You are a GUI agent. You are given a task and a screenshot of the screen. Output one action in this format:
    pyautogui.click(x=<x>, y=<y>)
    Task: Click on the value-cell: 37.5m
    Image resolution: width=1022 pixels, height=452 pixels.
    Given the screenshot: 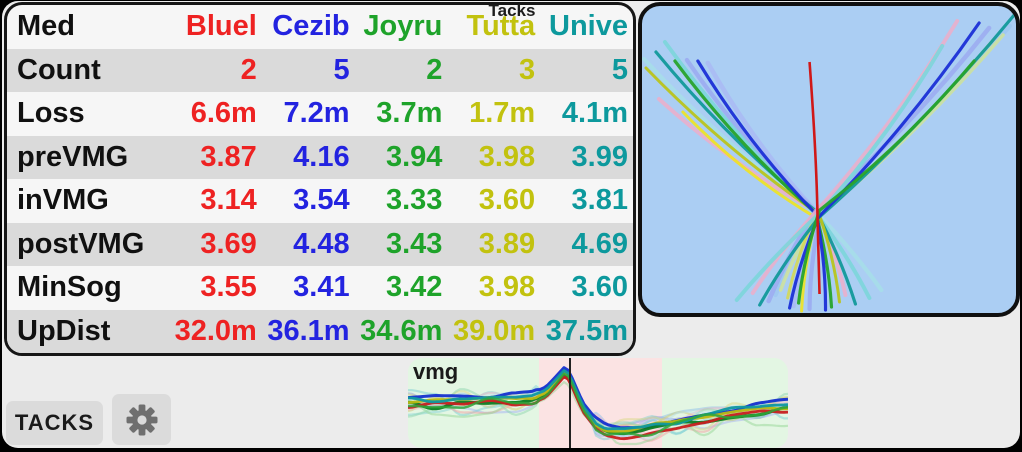 What is the action you would take?
    pyautogui.click(x=586, y=330)
    